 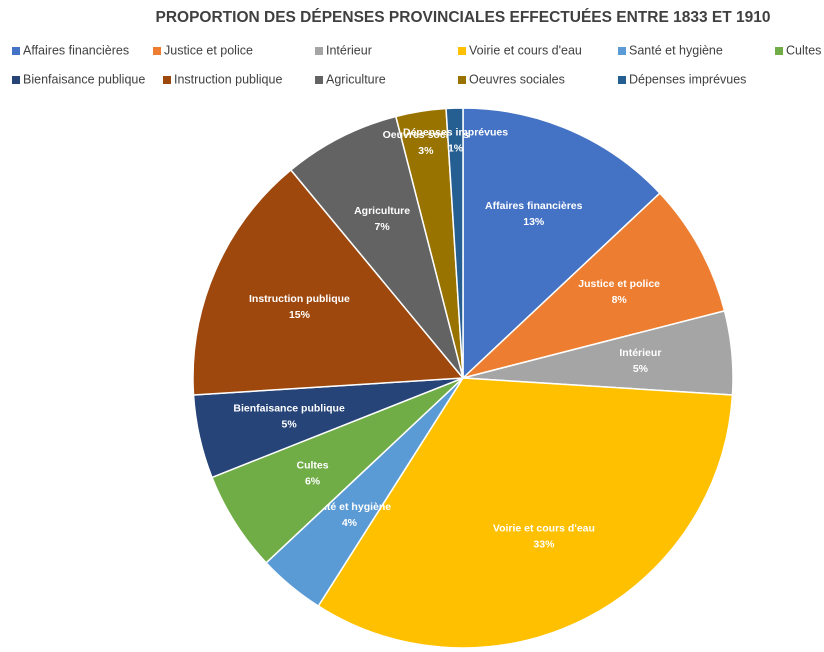 What do you see at coordinates (544, 529) in the screenshot?
I see `slice-label: Voirie et cours d'eau` at bounding box center [544, 529].